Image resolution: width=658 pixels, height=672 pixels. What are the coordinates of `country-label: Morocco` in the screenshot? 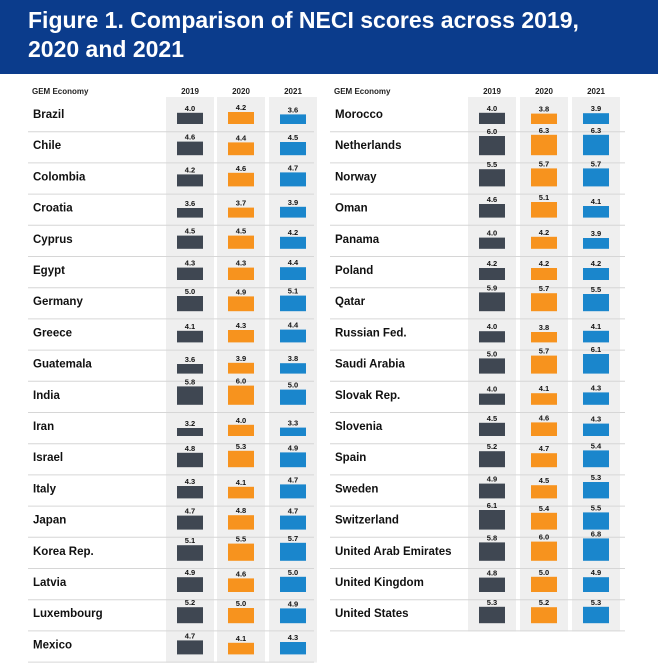 It's located at (359, 115).